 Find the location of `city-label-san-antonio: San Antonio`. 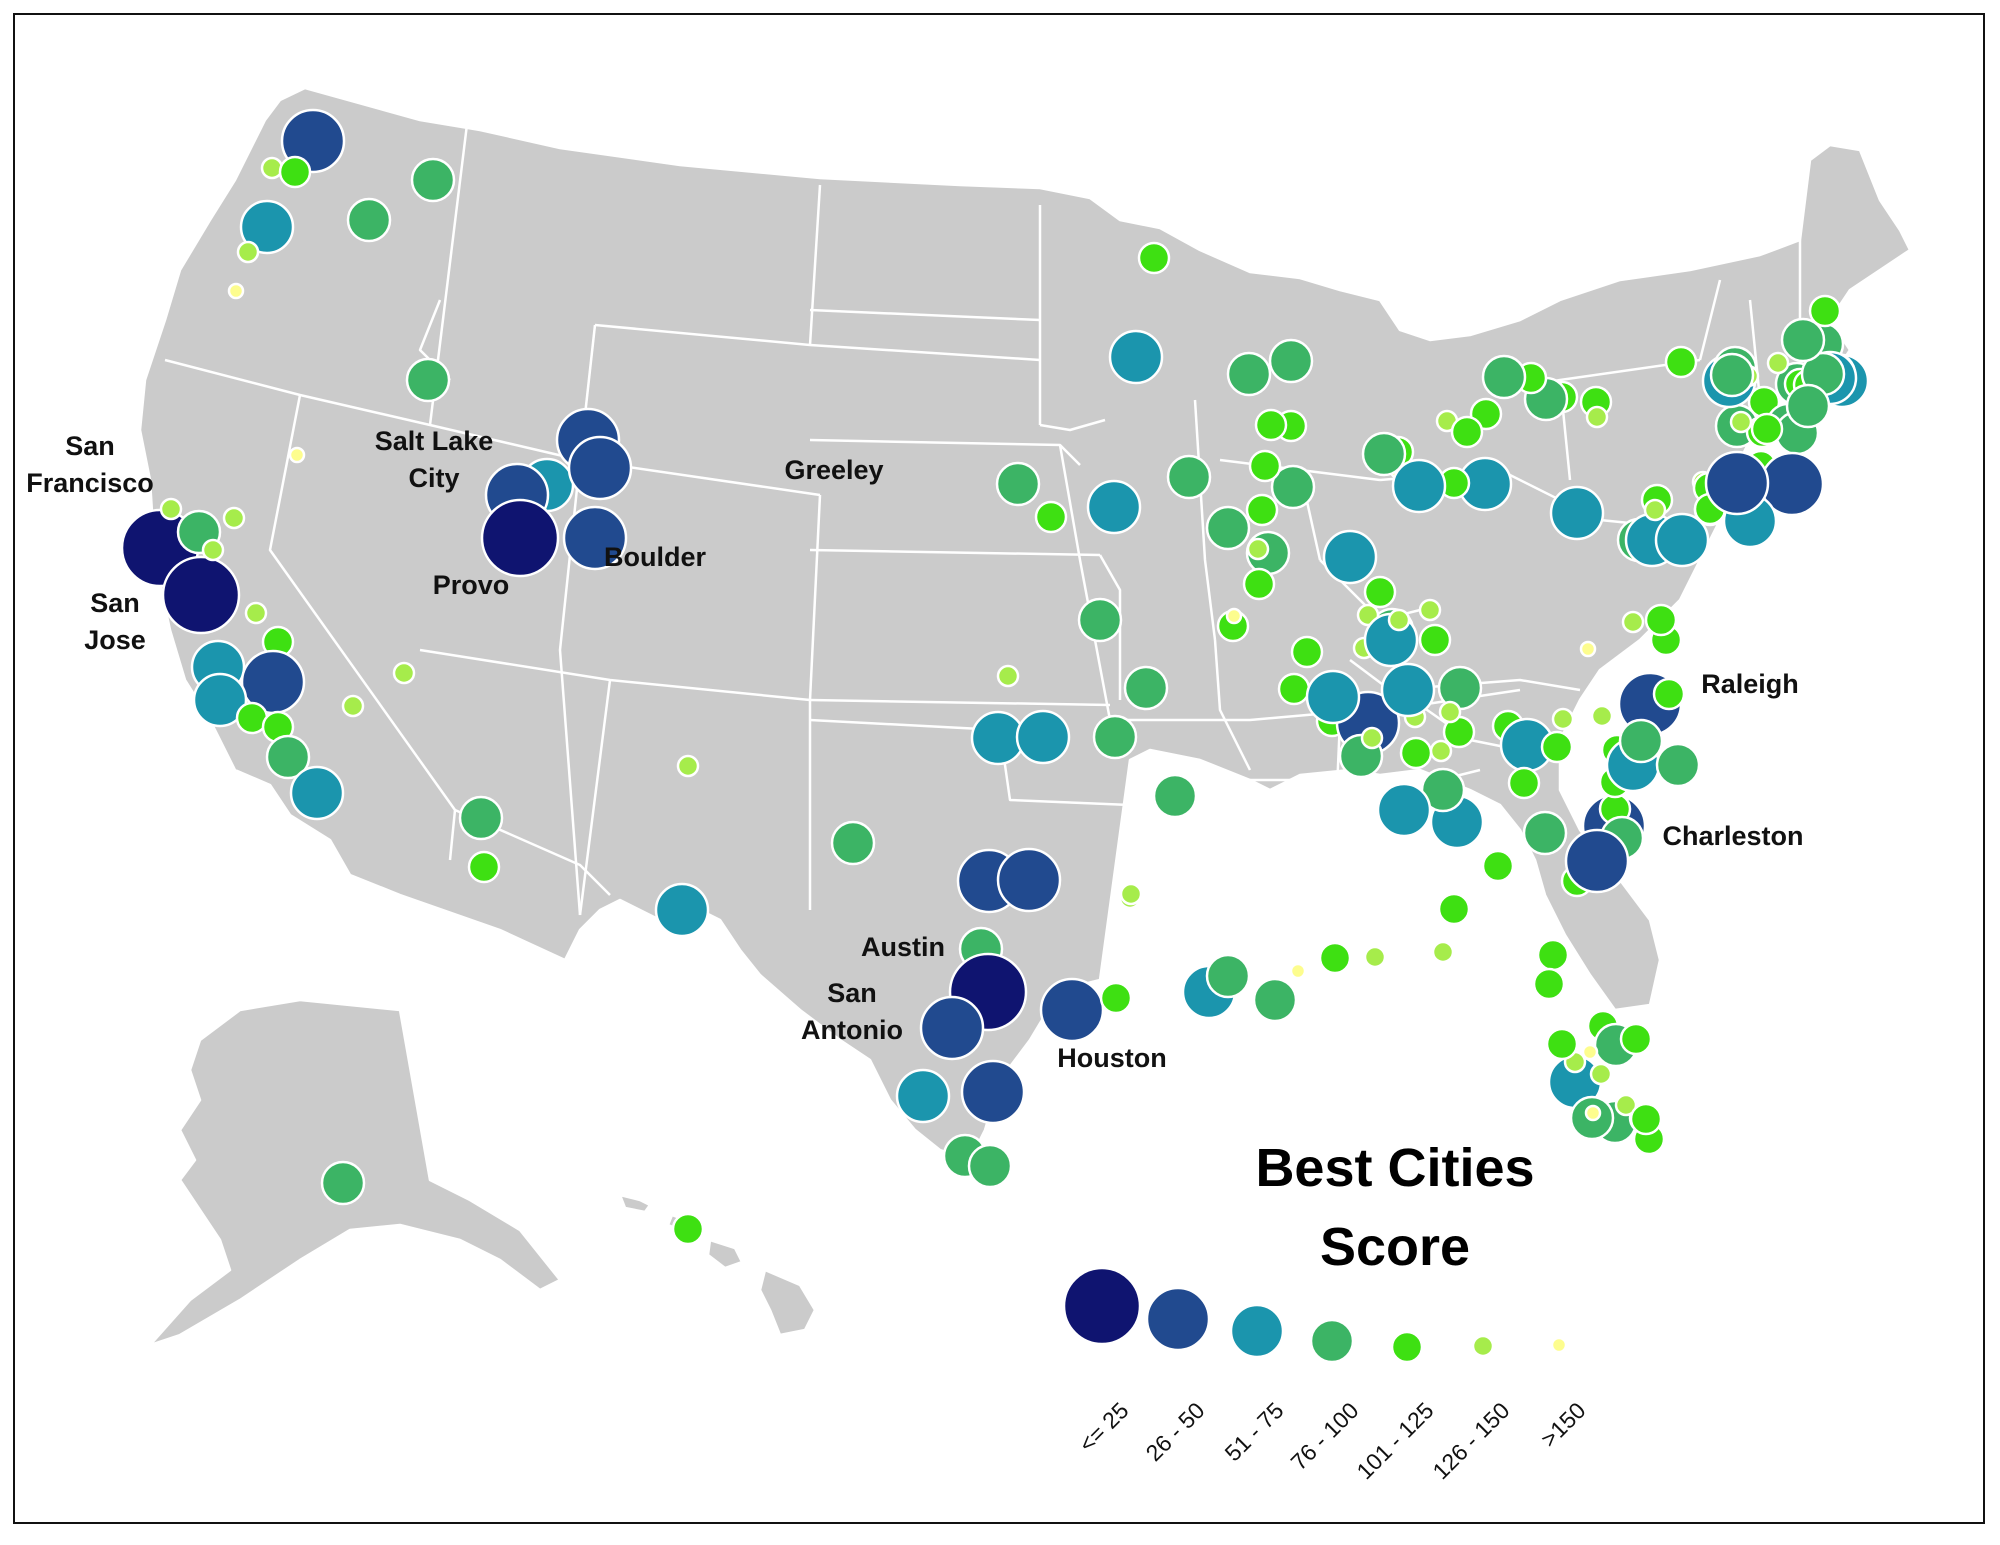

city-label-san-antonio: San Antonio is located at coordinates (852, 1011).